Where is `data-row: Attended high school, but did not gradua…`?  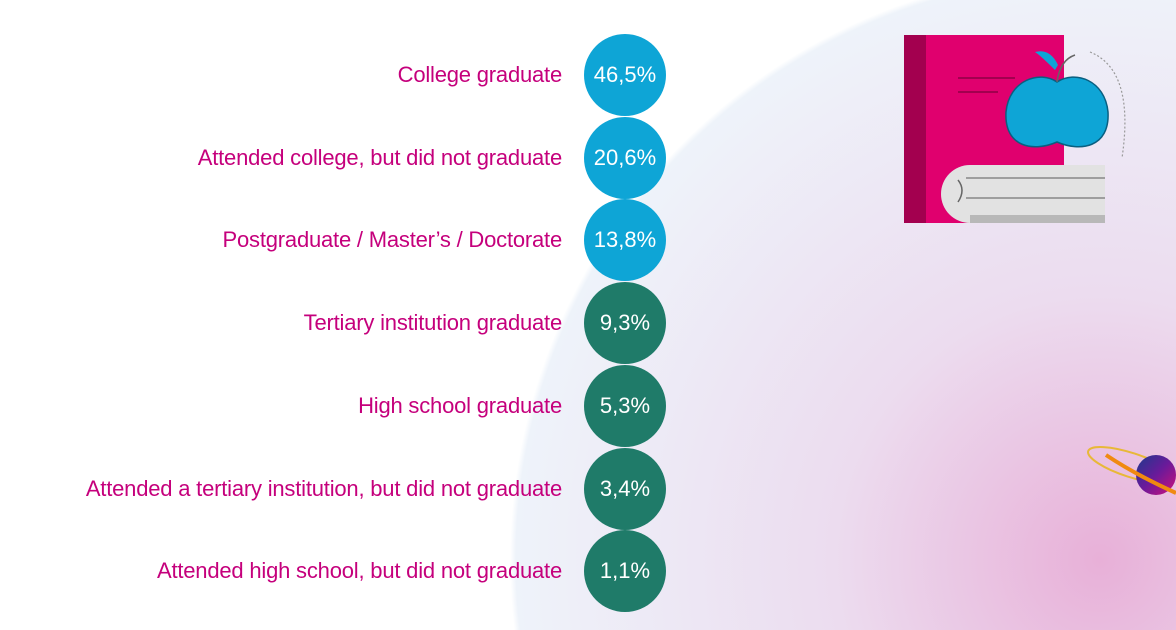
data-row: Attended high school, but did not gradua… is located at coordinates (588, 571).